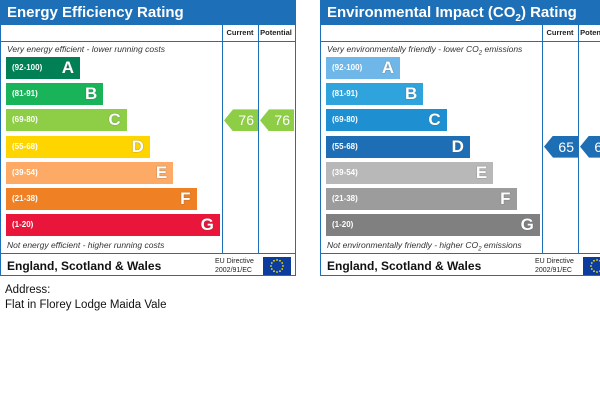  Describe the element at coordinates (554, 266) in the screenshot. I see `env-directive: EU Directive 2002/91/EC` at that location.